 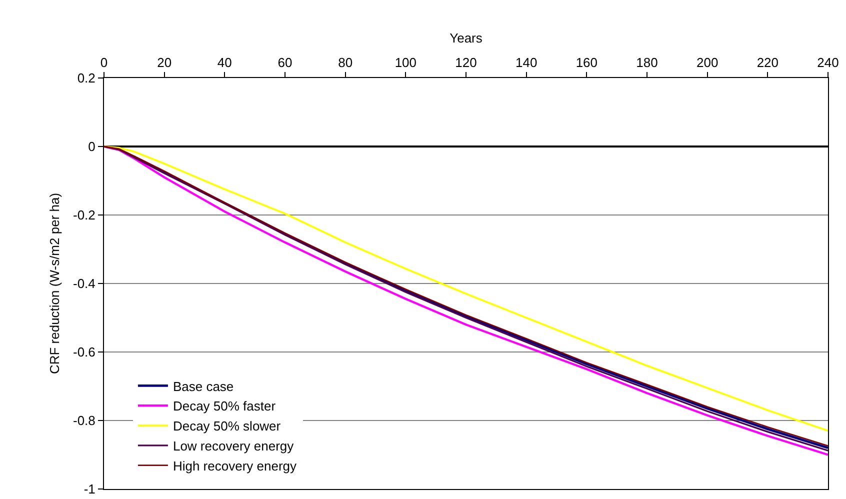 I want to click on y-tick-label: -0.8, so click(x=84, y=420).